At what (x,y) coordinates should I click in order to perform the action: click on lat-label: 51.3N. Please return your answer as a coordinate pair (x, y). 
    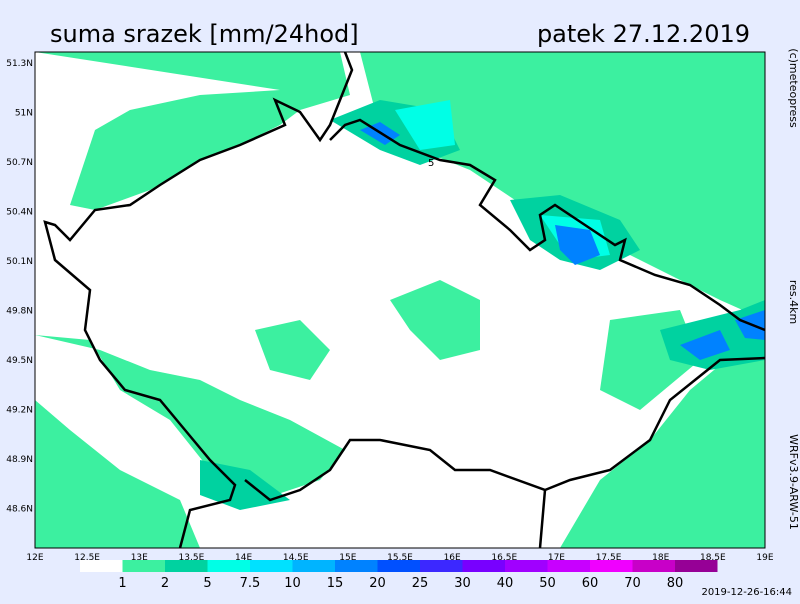
    Looking at the image, I should click on (19, 64).